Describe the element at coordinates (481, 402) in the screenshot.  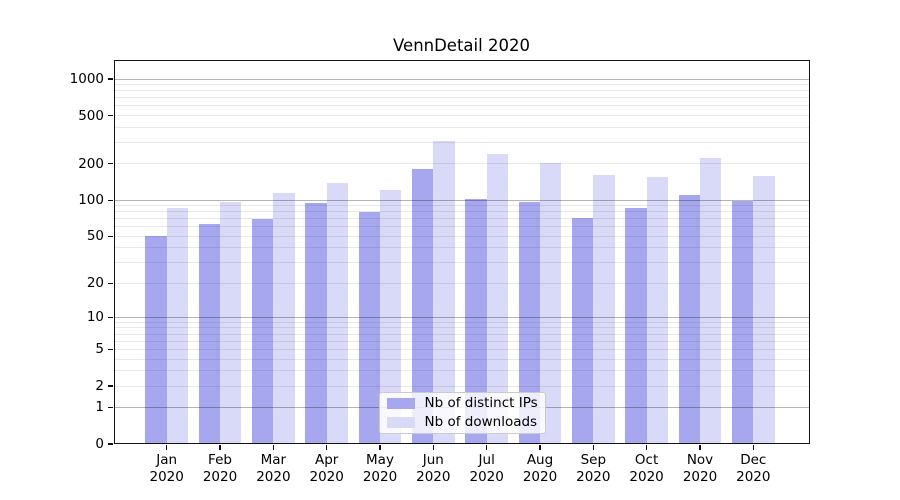
I see `legend-label-distinct-ips: Nb of distinct IPs` at that location.